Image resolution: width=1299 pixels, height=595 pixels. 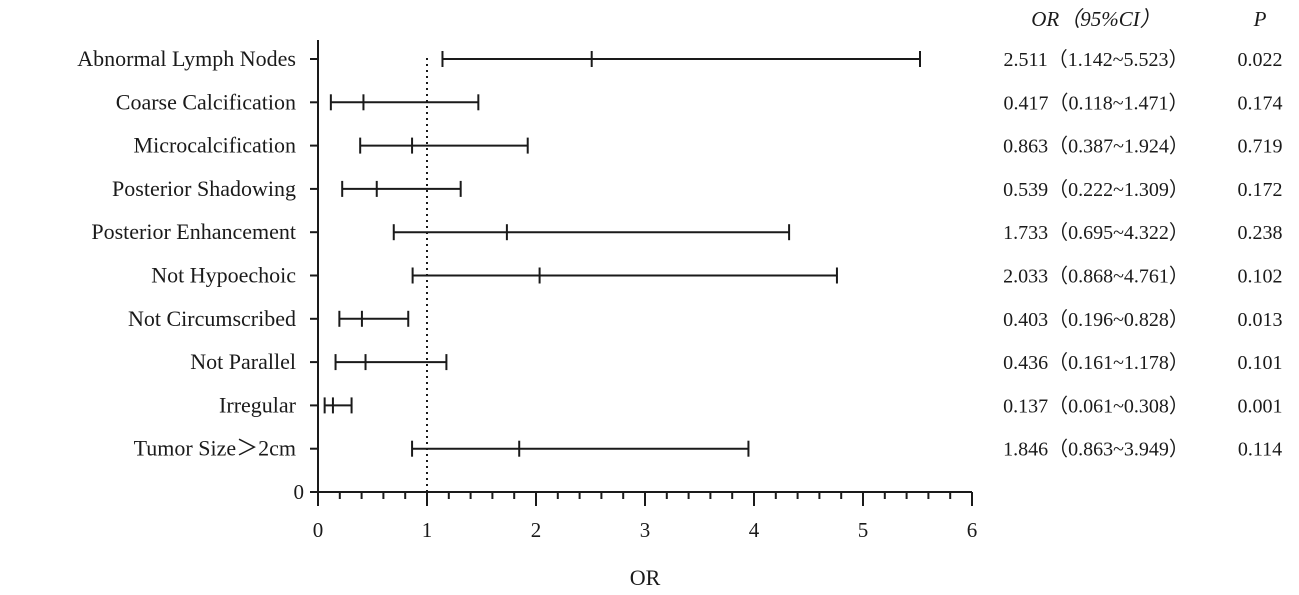 I want to click on y-tick-label-zero: 0, so click(x=299, y=492).